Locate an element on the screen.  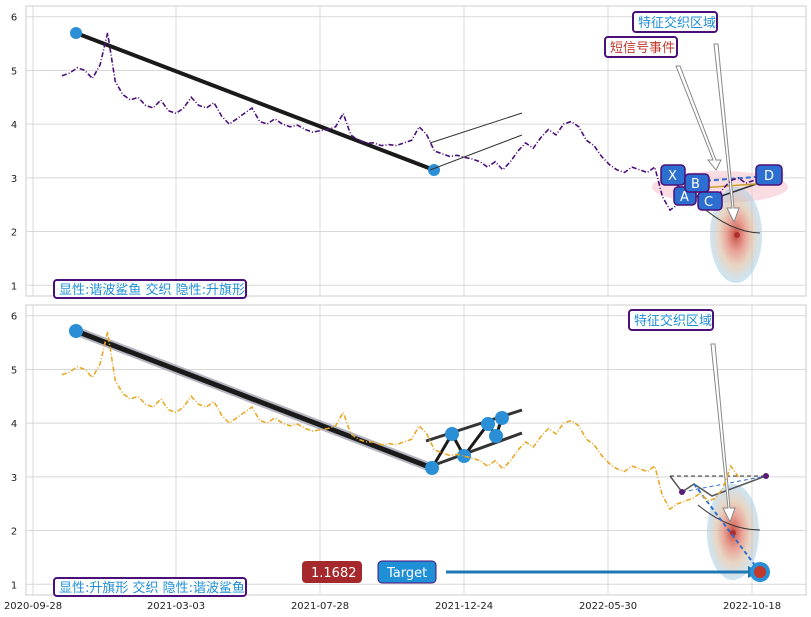
bottom-zone-center is located at coordinates (733, 533).